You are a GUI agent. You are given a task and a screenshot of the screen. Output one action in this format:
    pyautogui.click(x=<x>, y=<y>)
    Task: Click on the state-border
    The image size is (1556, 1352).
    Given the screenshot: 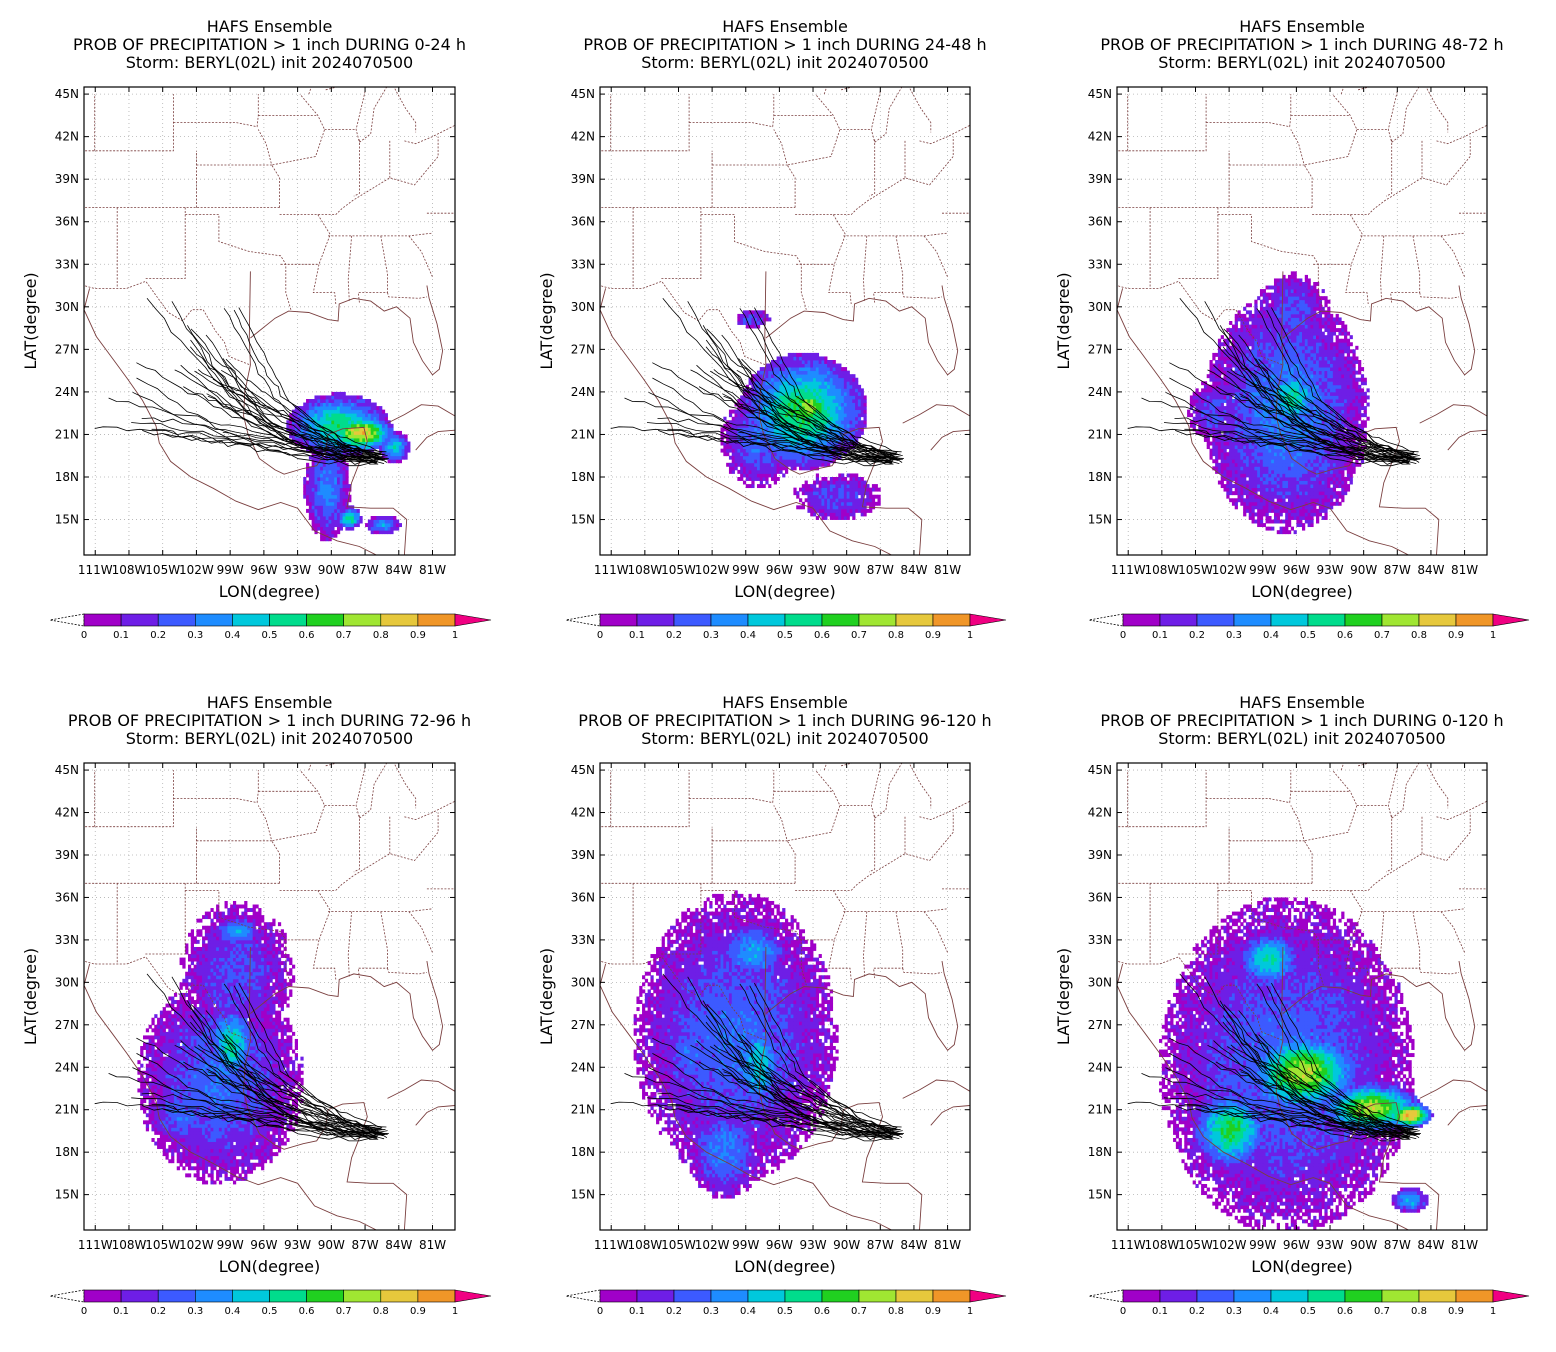 What is the action you would take?
    pyautogui.click(x=405, y=110)
    